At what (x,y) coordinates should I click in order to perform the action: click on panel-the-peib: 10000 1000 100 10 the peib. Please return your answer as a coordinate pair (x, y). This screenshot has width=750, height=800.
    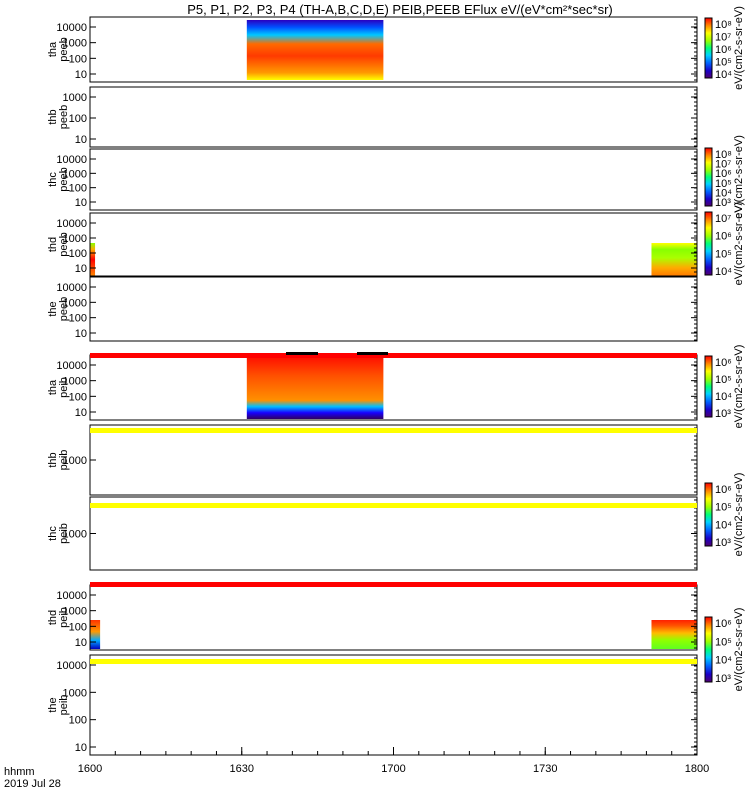
    Looking at the image, I should click on (372, 705).